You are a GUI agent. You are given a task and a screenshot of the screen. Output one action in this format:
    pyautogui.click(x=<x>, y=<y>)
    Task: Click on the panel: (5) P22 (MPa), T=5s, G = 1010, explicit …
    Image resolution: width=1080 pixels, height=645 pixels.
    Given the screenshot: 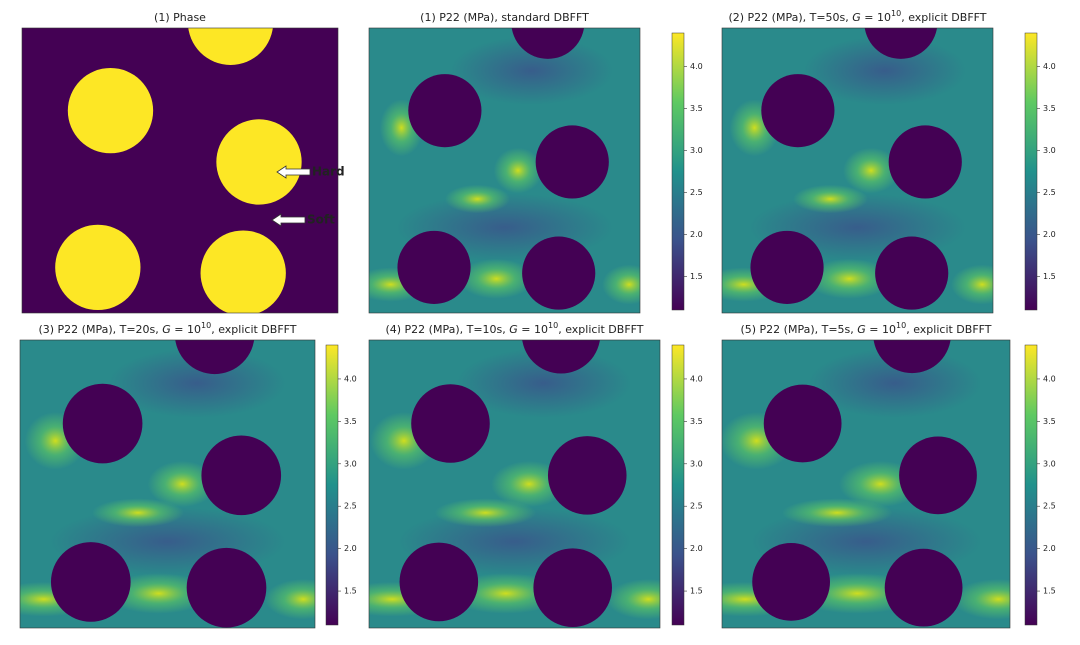 What is the action you would take?
    pyautogui.click(x=888, y=475)
    